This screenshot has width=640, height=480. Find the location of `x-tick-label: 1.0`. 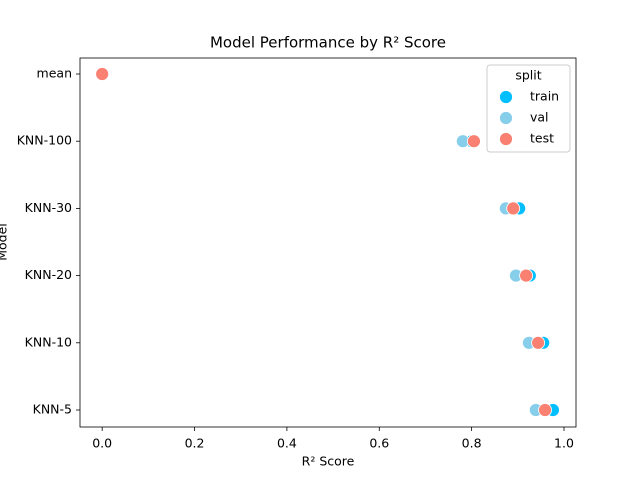

x-tick-label: 1.0 is located at coordinates (564, 443).